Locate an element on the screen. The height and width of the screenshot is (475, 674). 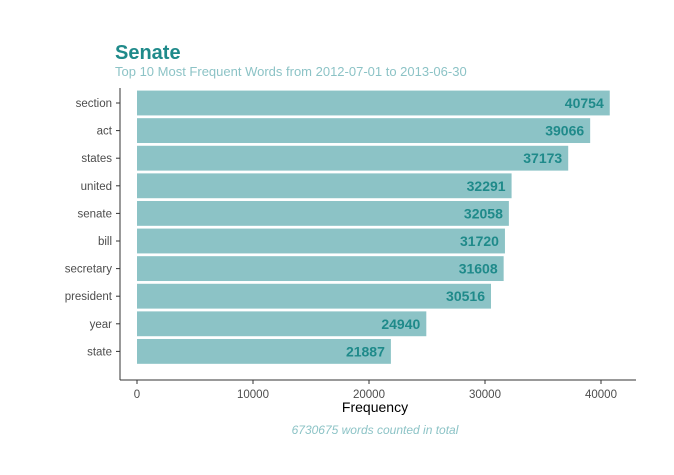
bar-label-state: 21887 is located at coordinates (365, 351).